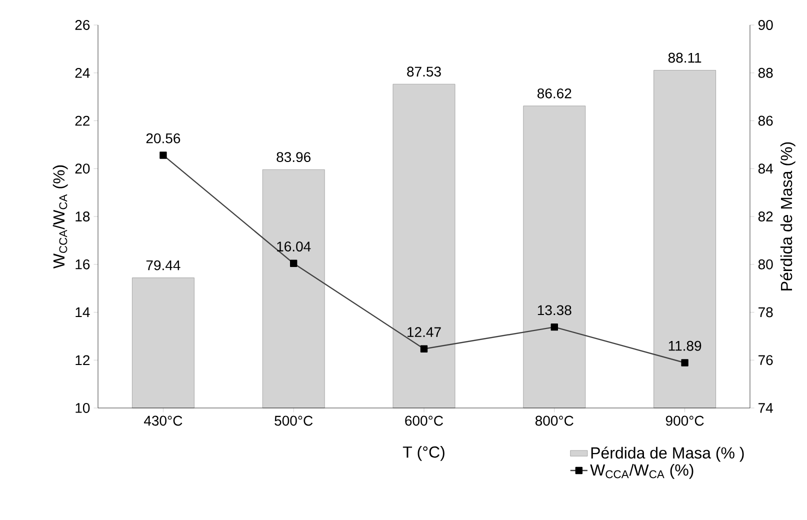  I want to click on data-label: 20.56, so click(163, 138).